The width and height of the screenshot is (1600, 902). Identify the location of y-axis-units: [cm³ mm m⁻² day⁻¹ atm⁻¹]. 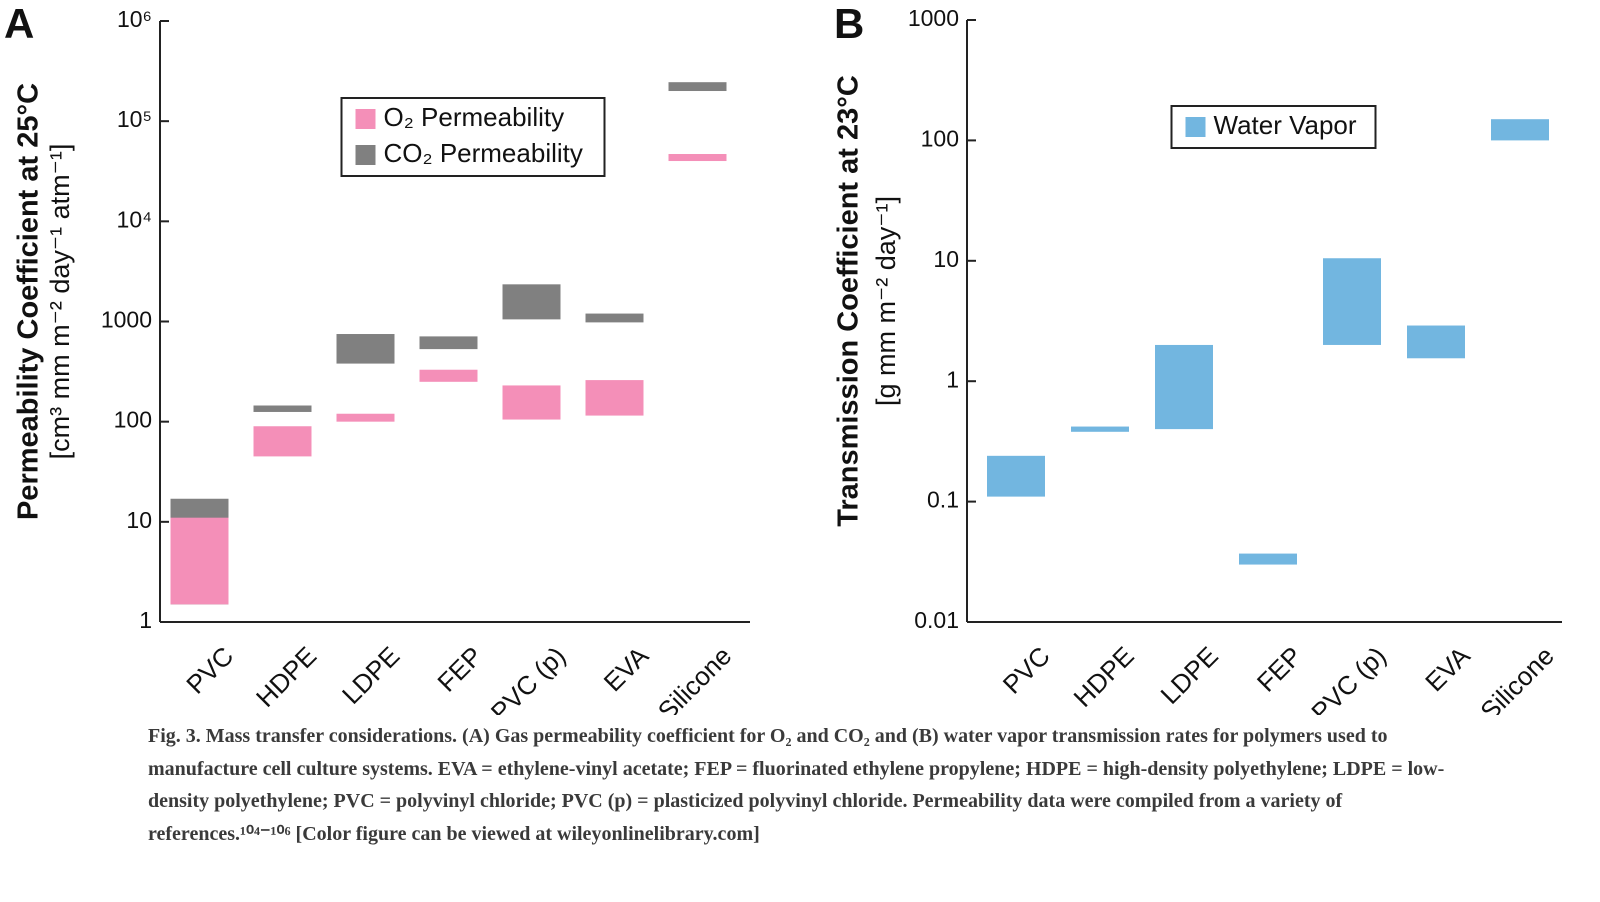
(60, 302).